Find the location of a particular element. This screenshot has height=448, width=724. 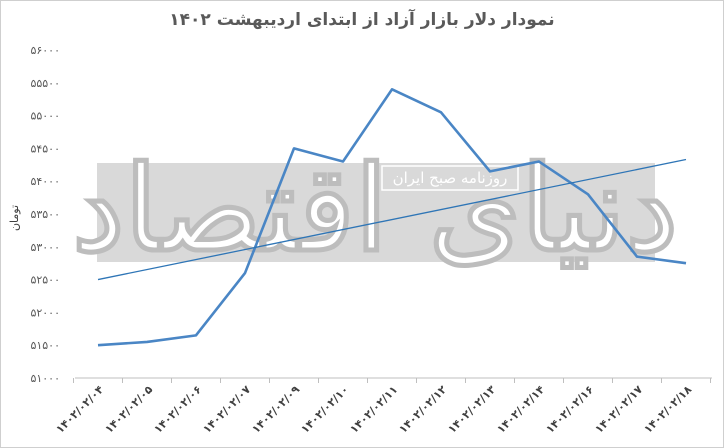

y-tick-label: ۵۵۰۰۰ is located at coordinates (45, 116).